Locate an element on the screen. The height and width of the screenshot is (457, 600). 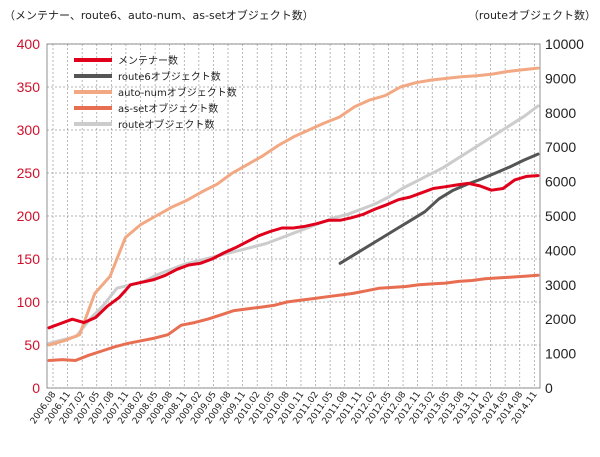
left-tick-label: 300 is located at coordinates (29, 130).